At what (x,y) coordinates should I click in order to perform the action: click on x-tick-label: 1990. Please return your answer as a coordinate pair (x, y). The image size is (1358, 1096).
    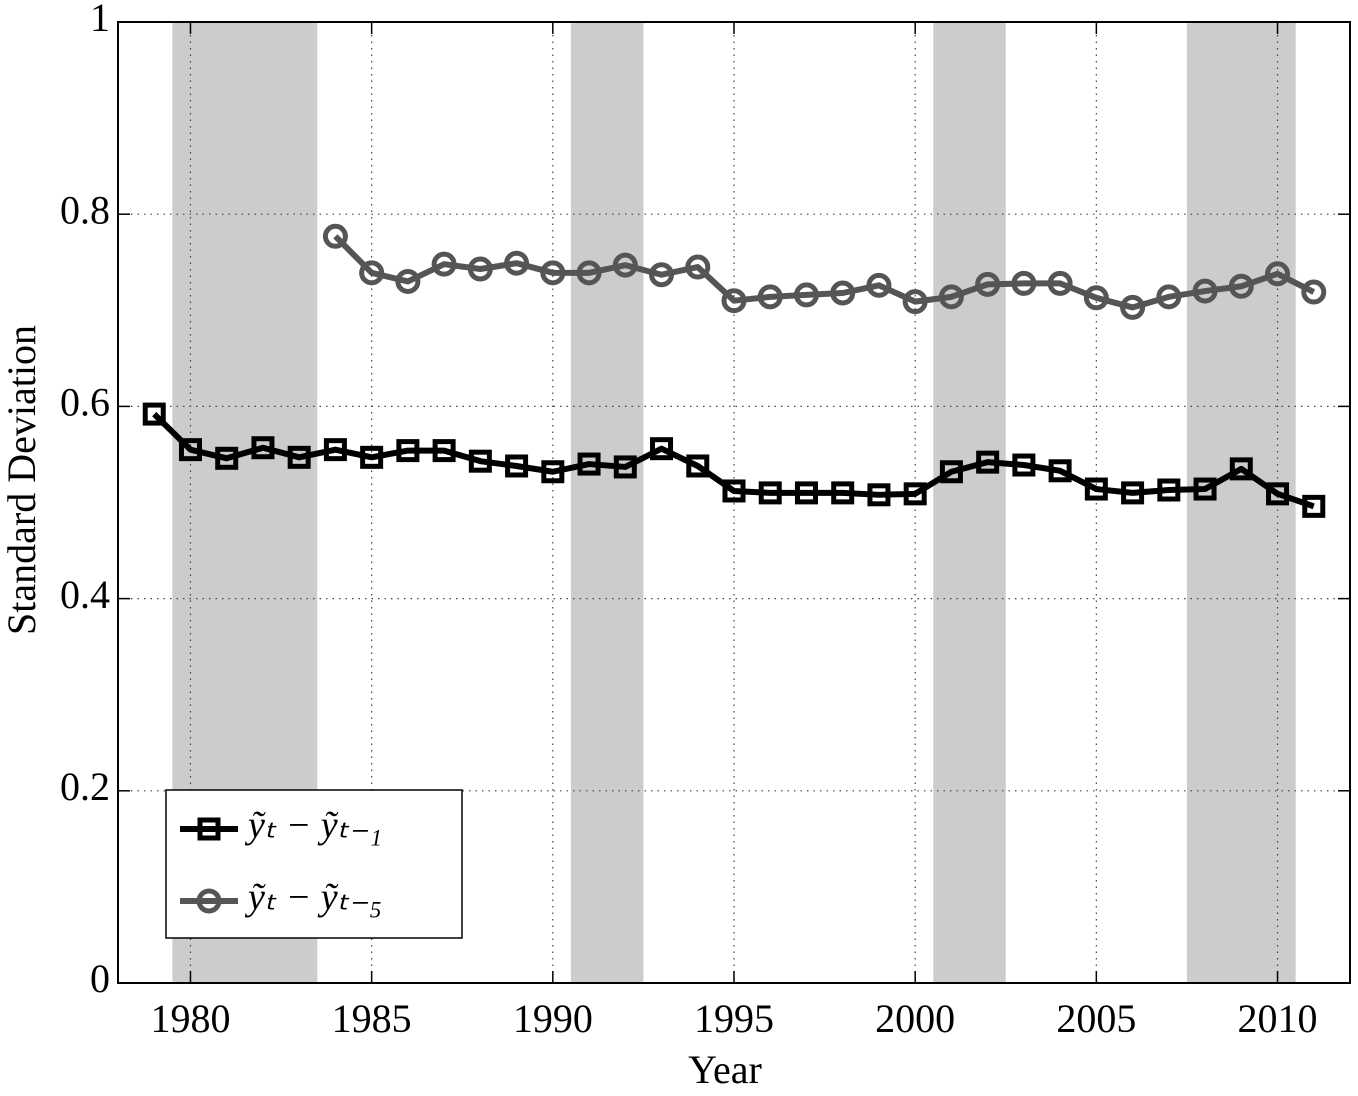
    Looking at the image, I should click on (553, 1018).